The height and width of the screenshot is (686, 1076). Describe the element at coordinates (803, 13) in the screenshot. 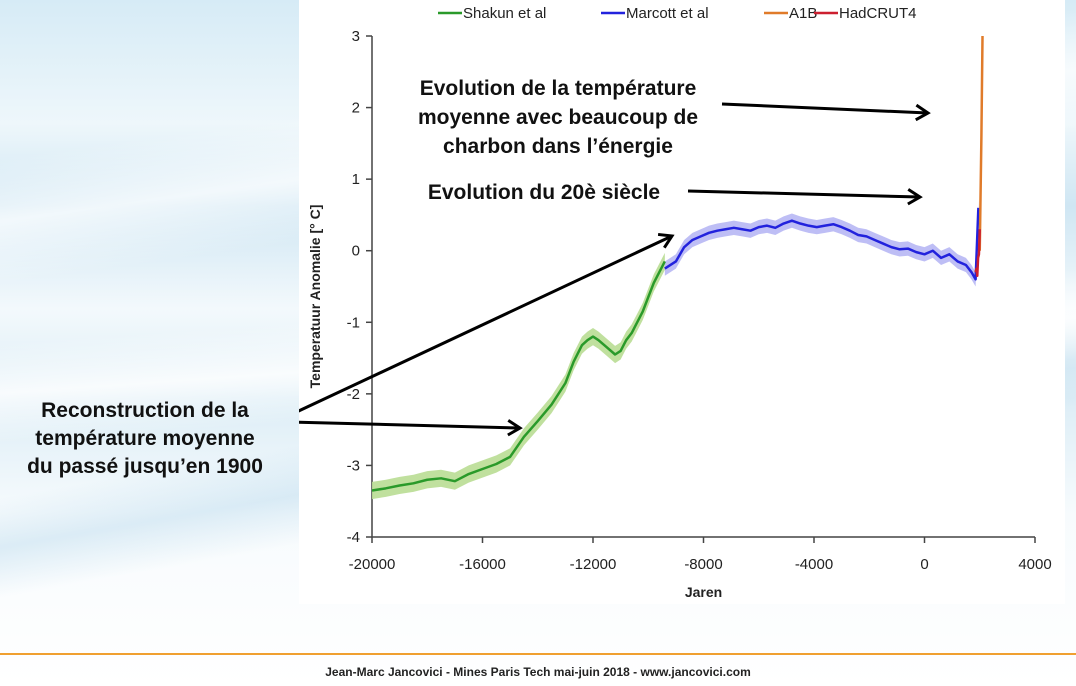

I see `legend-label: A1B` at that location.